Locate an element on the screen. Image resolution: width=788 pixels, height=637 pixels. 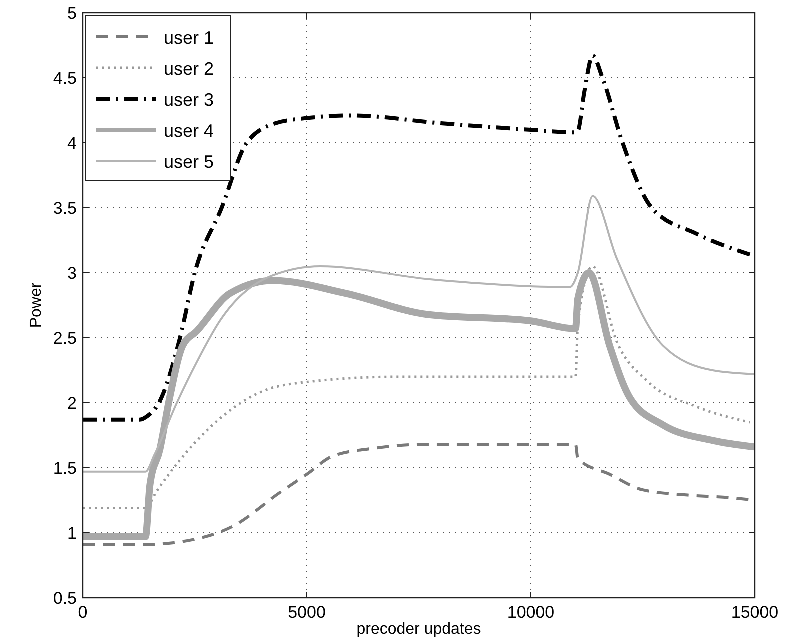
legend-label: user 1 is located at coordinates (189, 38).